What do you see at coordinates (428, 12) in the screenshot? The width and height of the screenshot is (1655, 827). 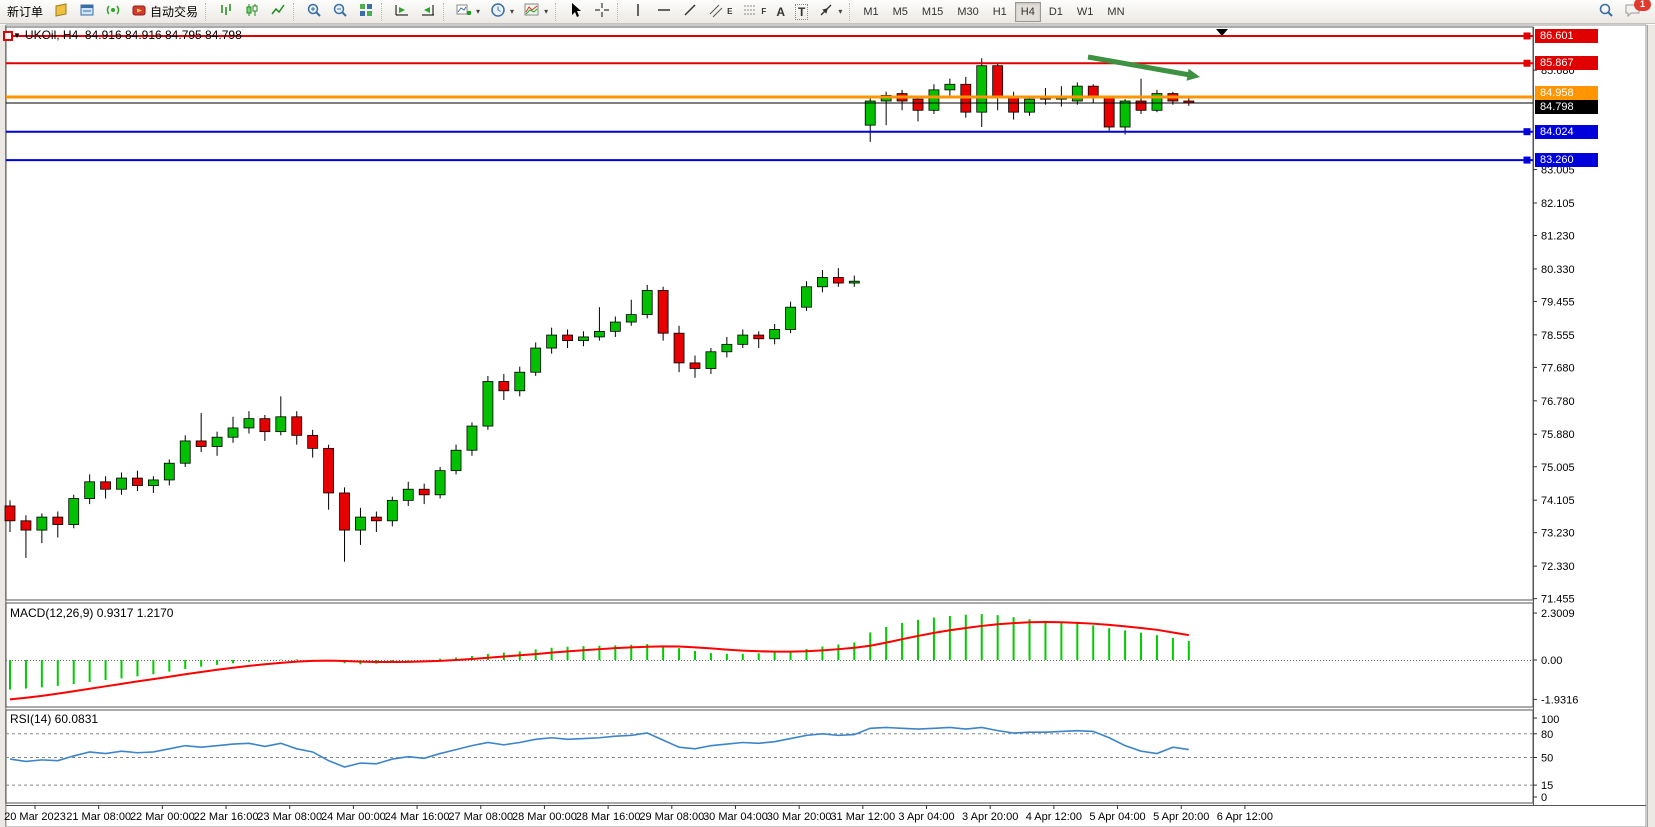 I see `chart-shift-button` at bounding box center [428, 12].